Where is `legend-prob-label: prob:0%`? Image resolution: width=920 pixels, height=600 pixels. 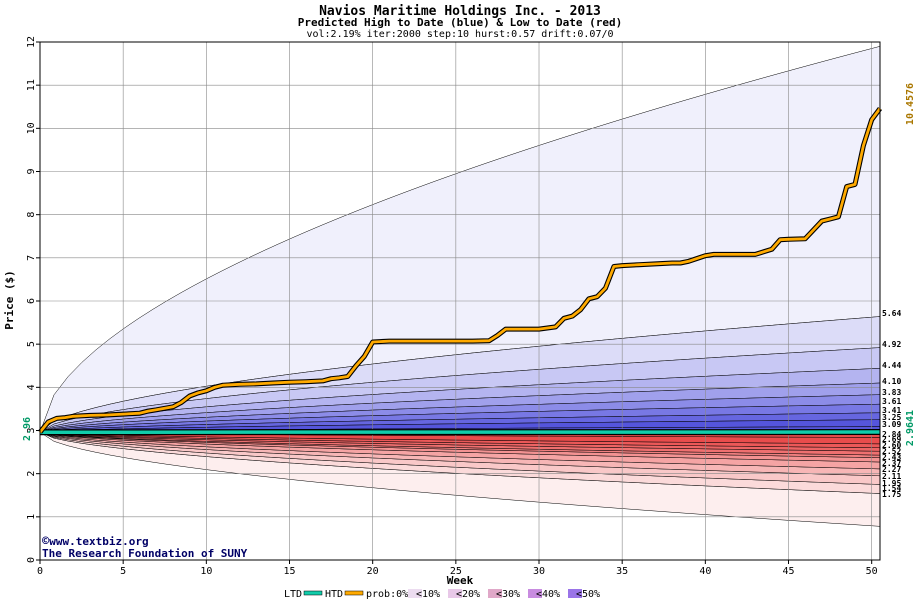 legend-prob-label: prob:0% is located at coordinates (387, 594).